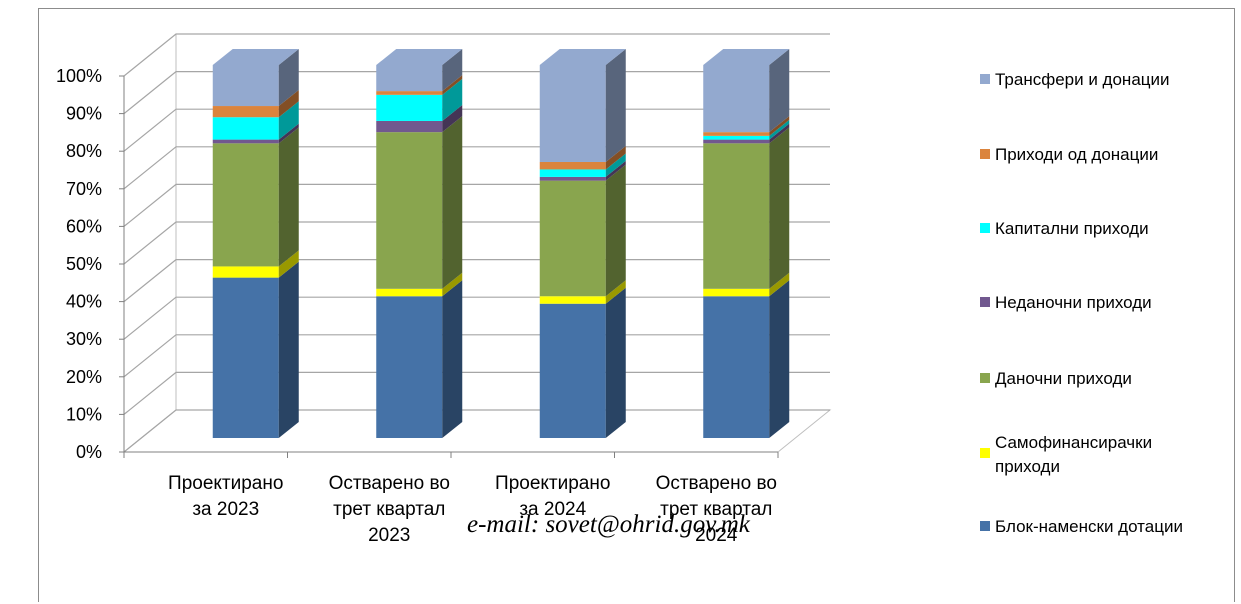 This screenshot has width=1241, height=604. I want to click on footer-email: e-mail: sovet@ohrid.gov.mk, so click(609, 524).